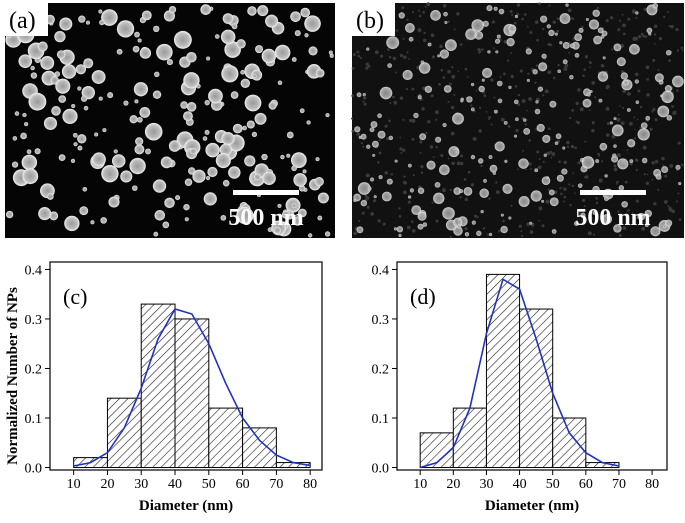  I want to click on x-axis-label: Diameter (nm), so click(532, 506).